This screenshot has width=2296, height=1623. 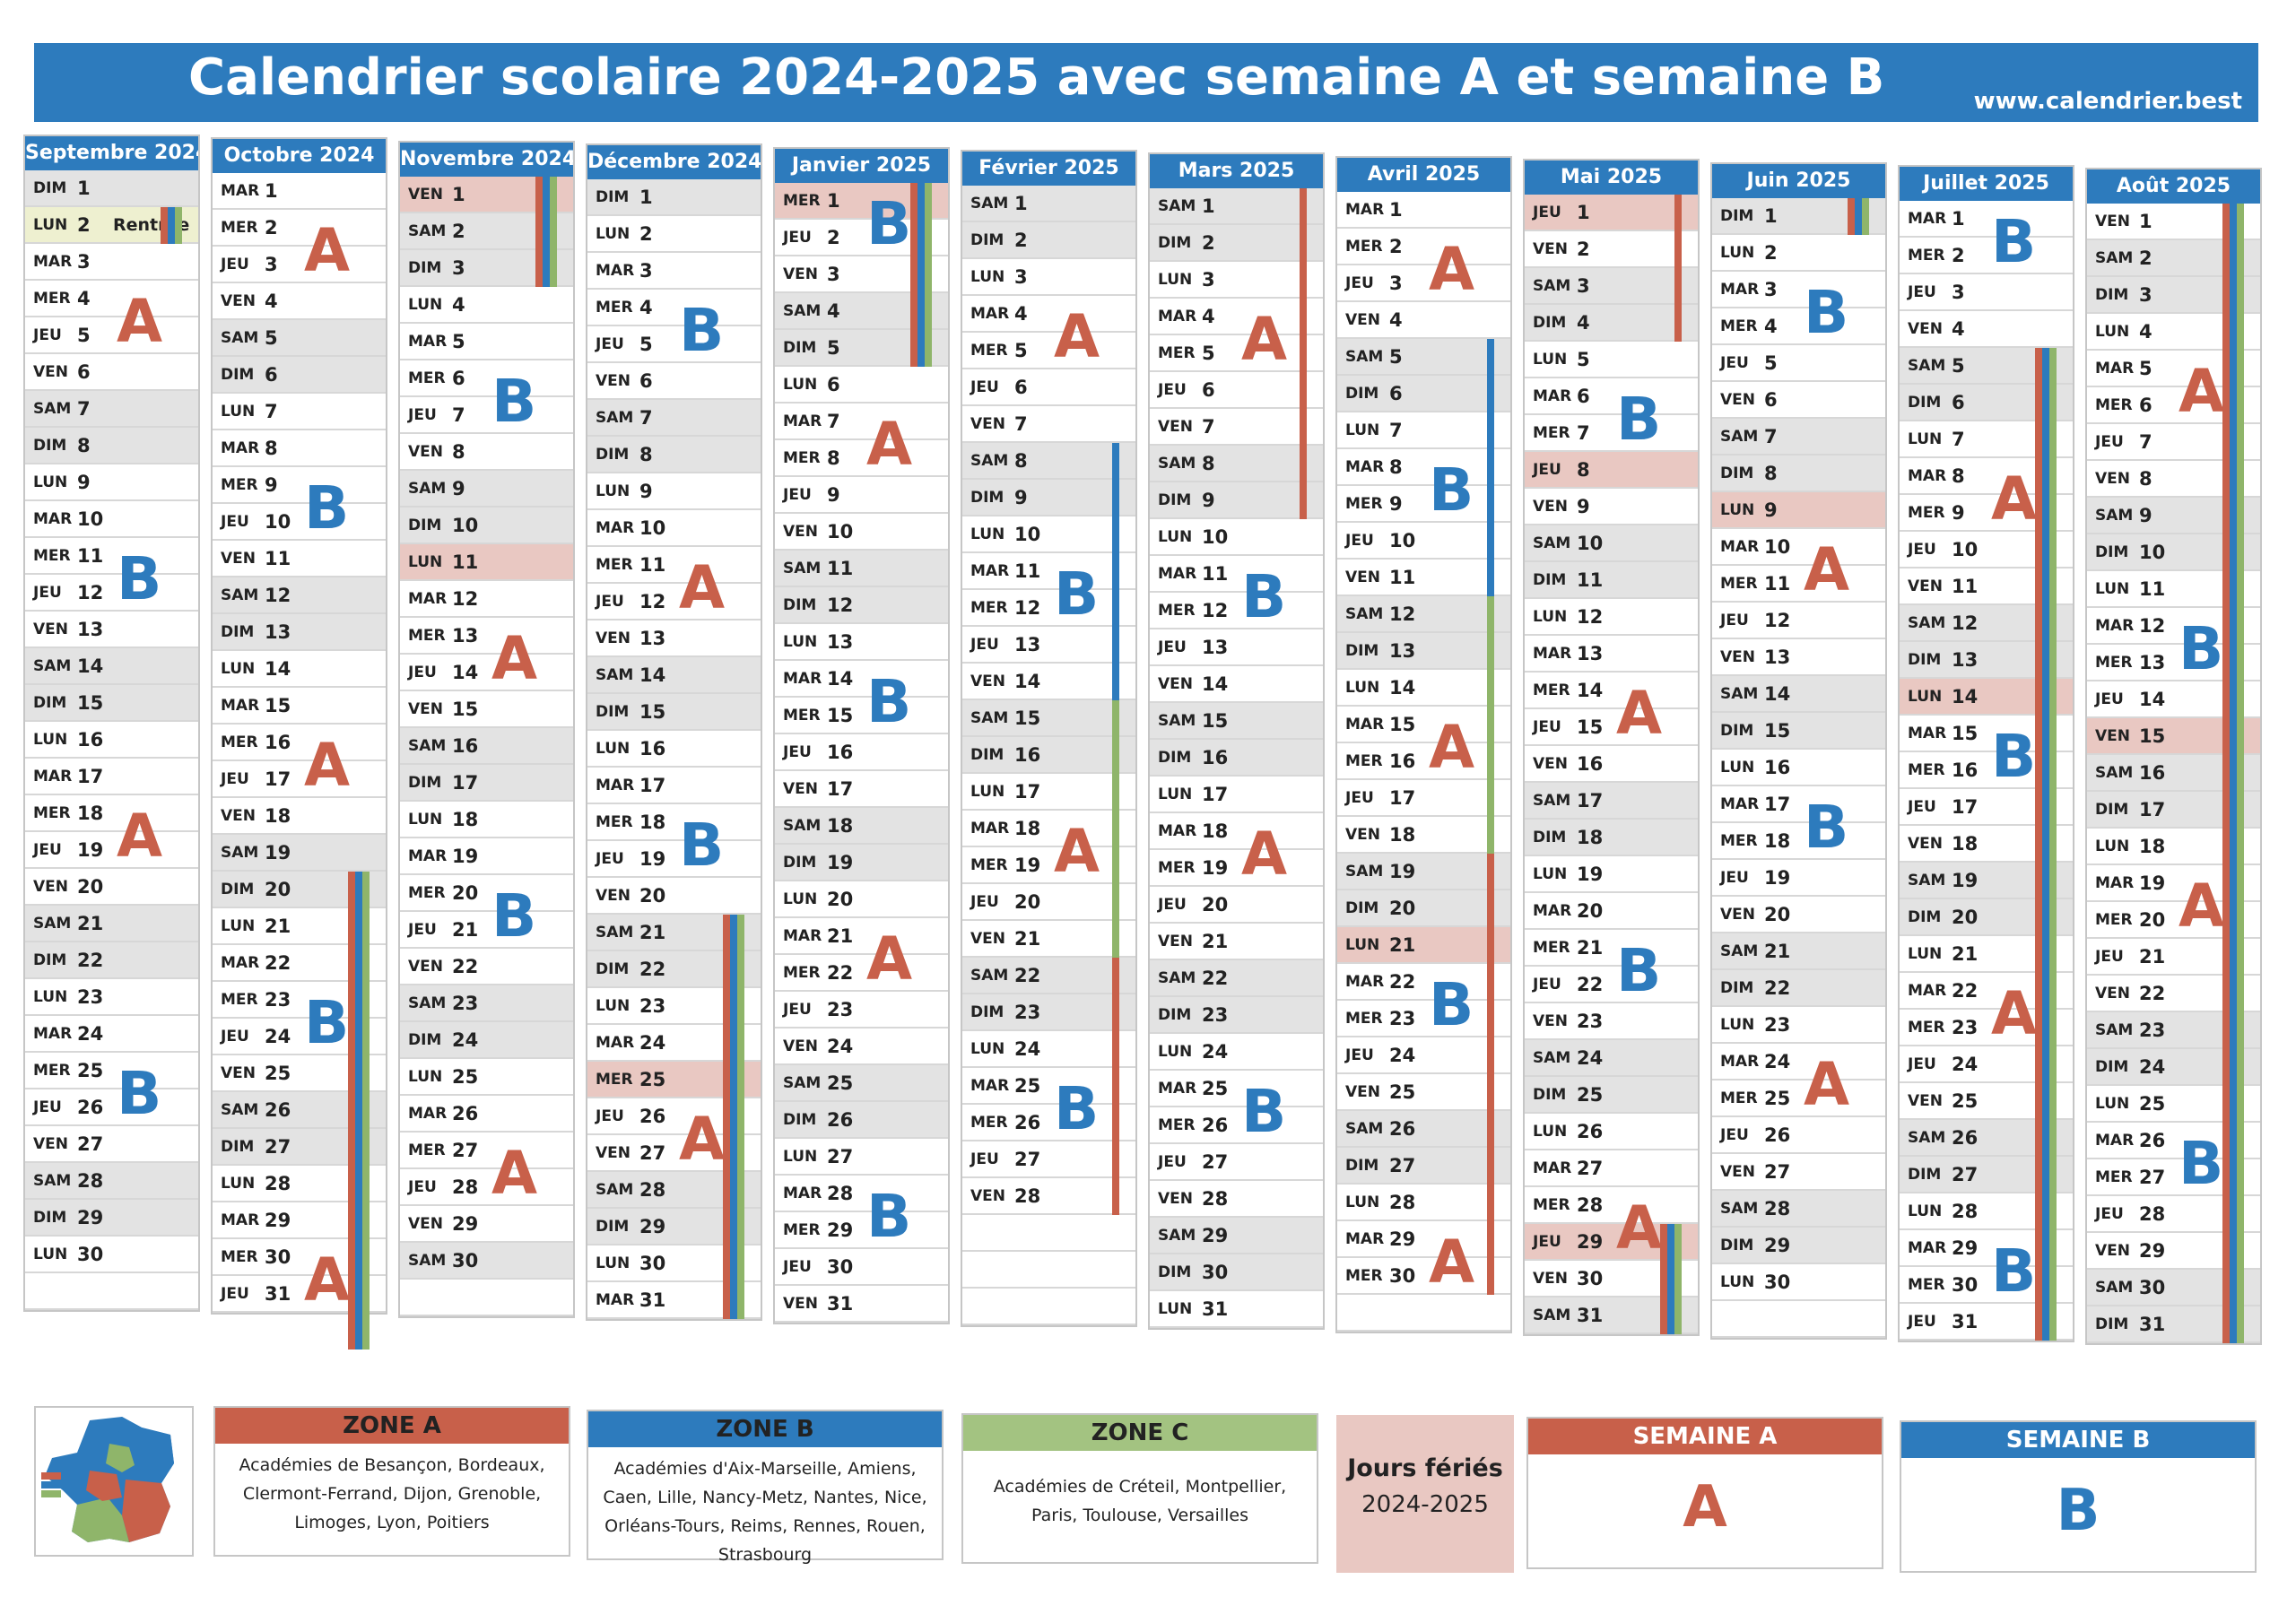 What do you see at coordinates (299, 963) in the screenshot?
I see `day-row: MAR 22` at bounding box center [299, 963].